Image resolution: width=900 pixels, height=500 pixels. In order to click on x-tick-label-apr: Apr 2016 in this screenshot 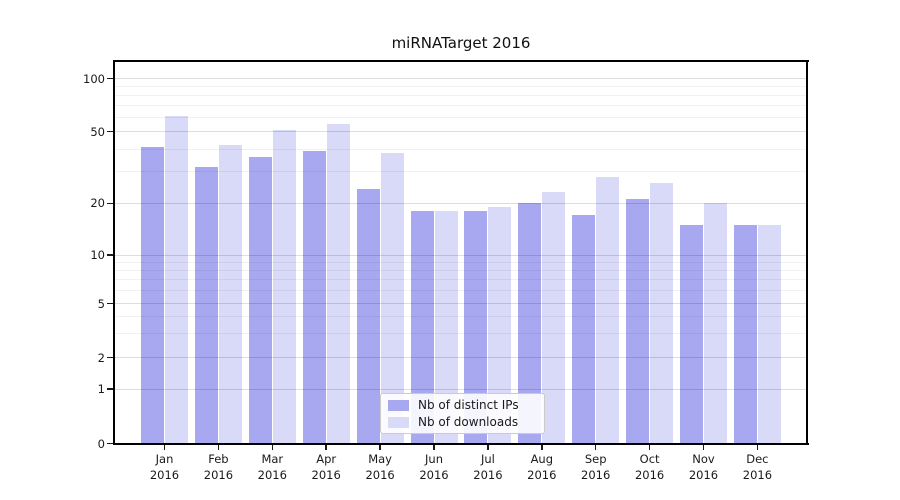, I will do `click(326, 467)`.